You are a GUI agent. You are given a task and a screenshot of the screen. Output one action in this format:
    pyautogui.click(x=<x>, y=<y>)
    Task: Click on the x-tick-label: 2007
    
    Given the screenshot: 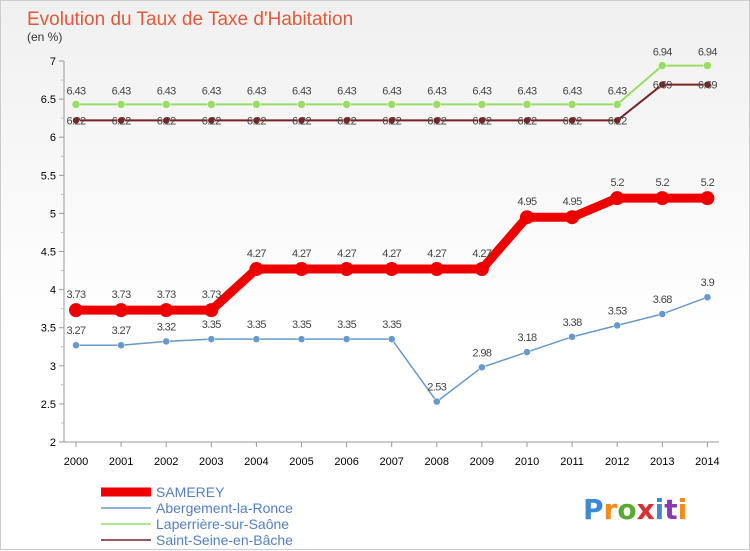 What is the action you would take?
    pyautogui.click(x=391, y=462)
    